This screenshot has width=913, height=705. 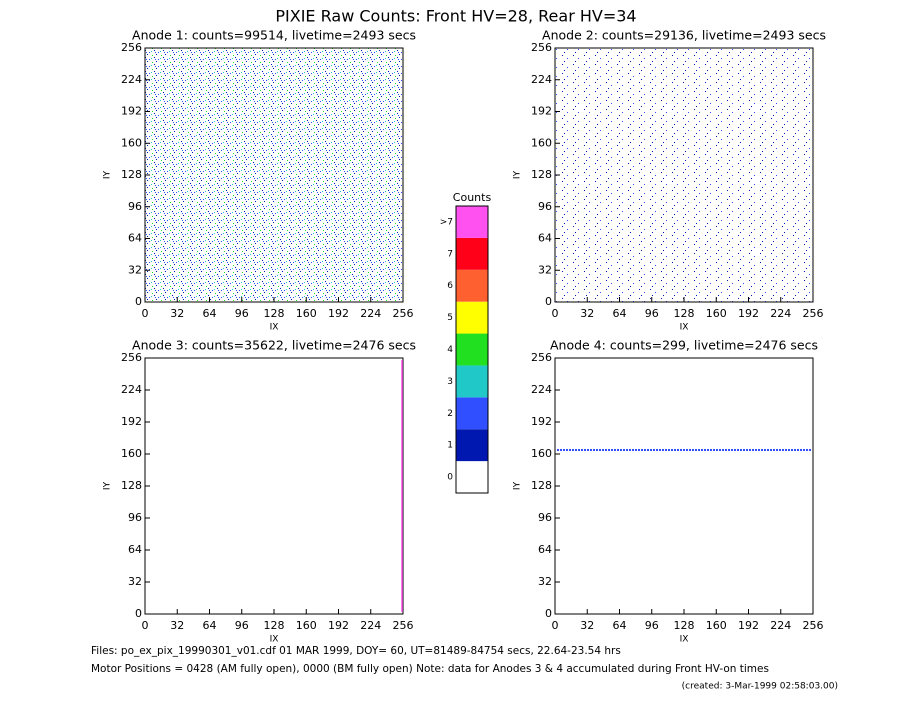 I want to click on colorbar-frame, so click(x=472, y=349).